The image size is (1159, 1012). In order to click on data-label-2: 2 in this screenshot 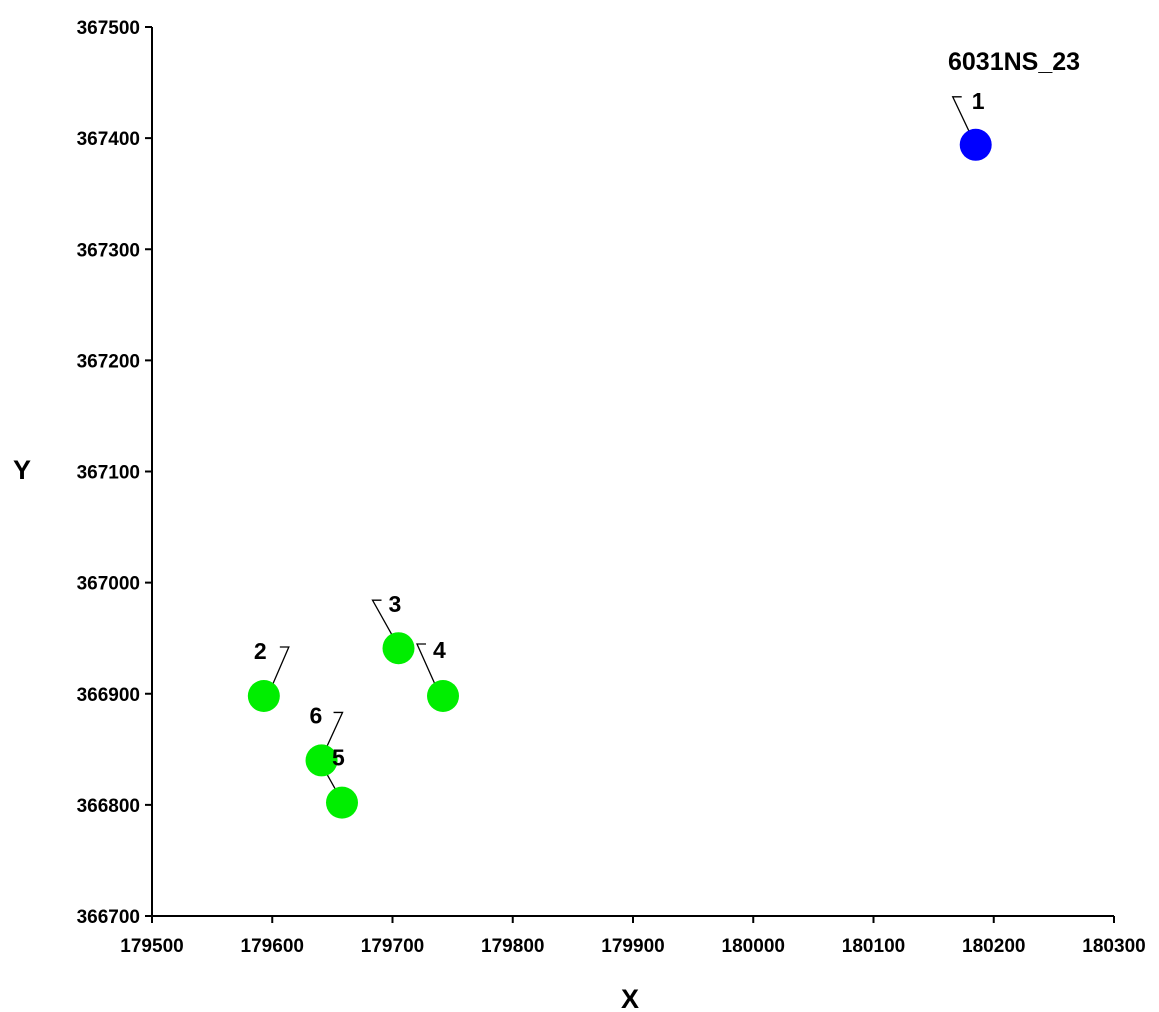, I will do `click(260, 651)`.